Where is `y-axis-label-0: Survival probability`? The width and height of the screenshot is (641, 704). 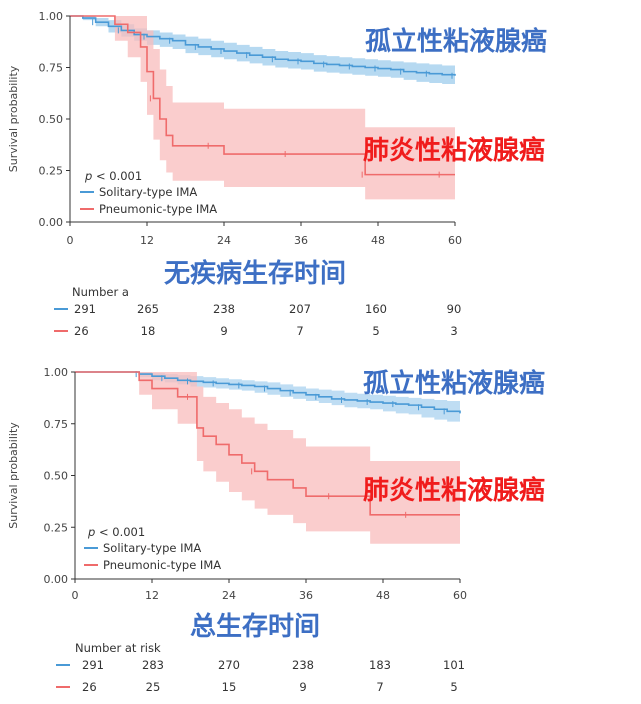
y-axis-label-0: Survival probability is located at coordinates (13, 118).